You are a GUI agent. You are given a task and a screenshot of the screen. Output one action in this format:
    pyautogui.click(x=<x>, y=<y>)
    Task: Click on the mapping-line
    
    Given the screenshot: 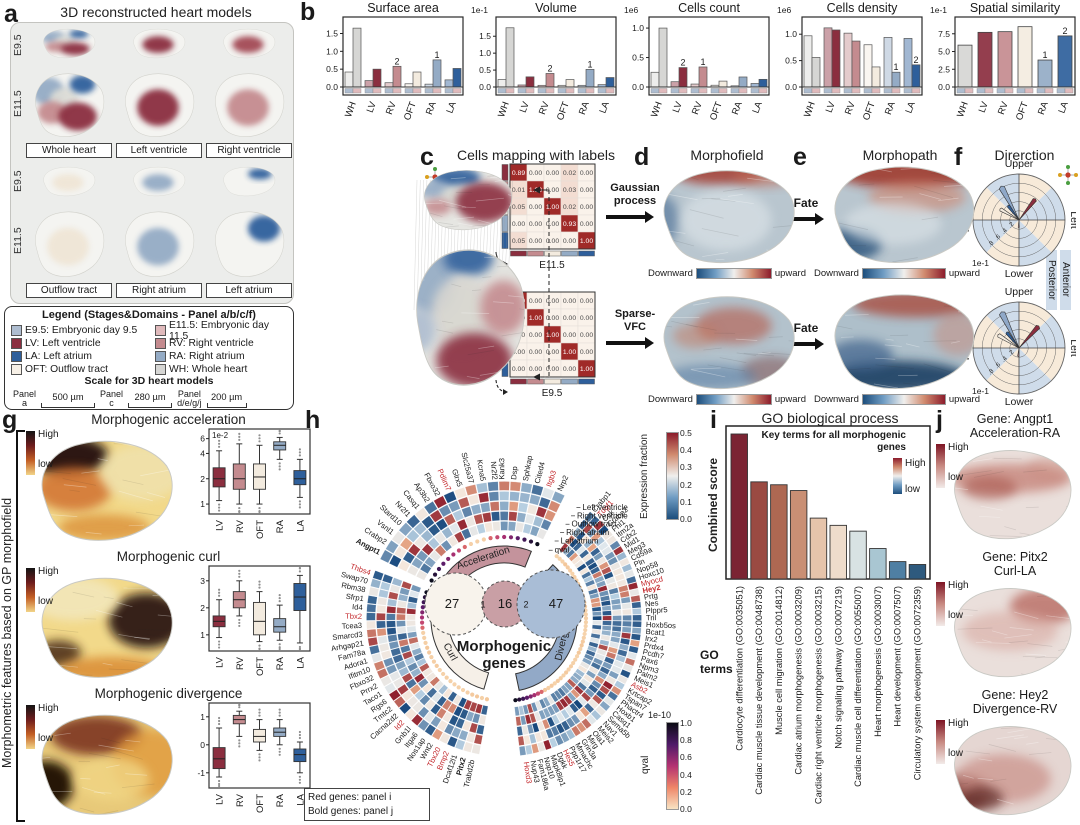 What is the action you would take?
    pyautogui.click(x=415, y=245)
    